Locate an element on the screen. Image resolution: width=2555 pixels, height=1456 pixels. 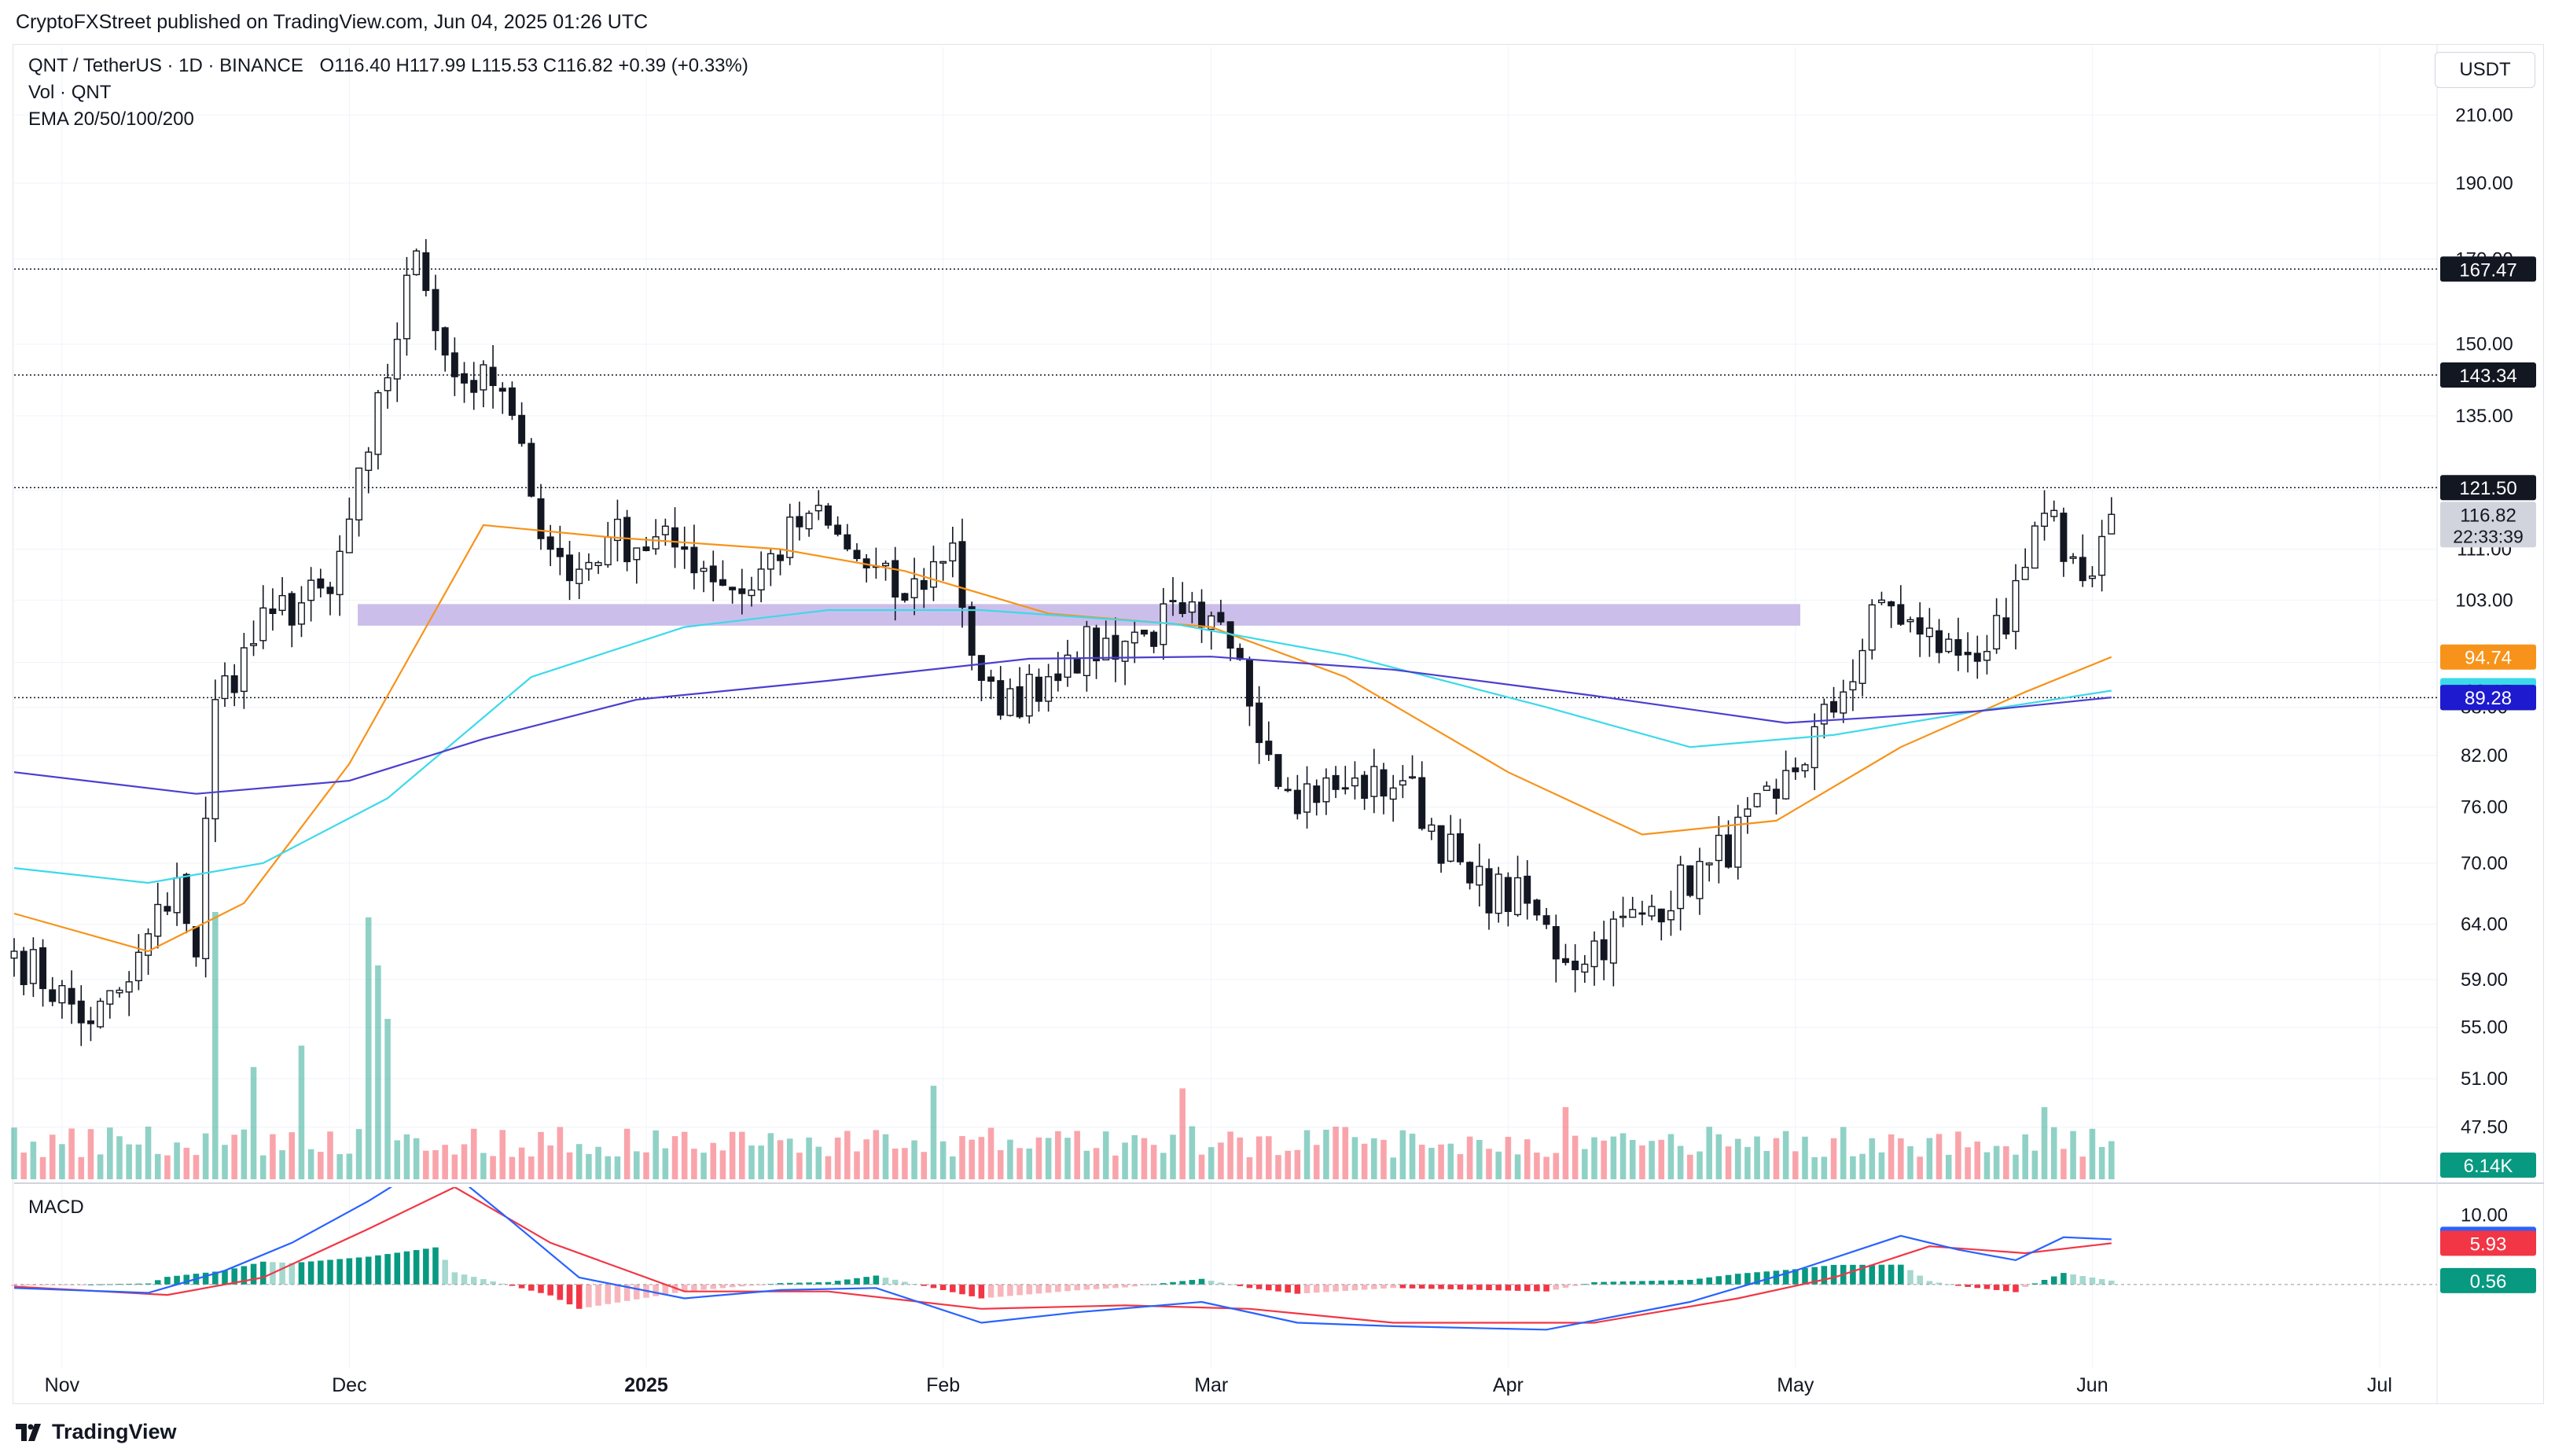
ema-legend: EMA 20/50/100/200 is located at coordinates (111, 119).